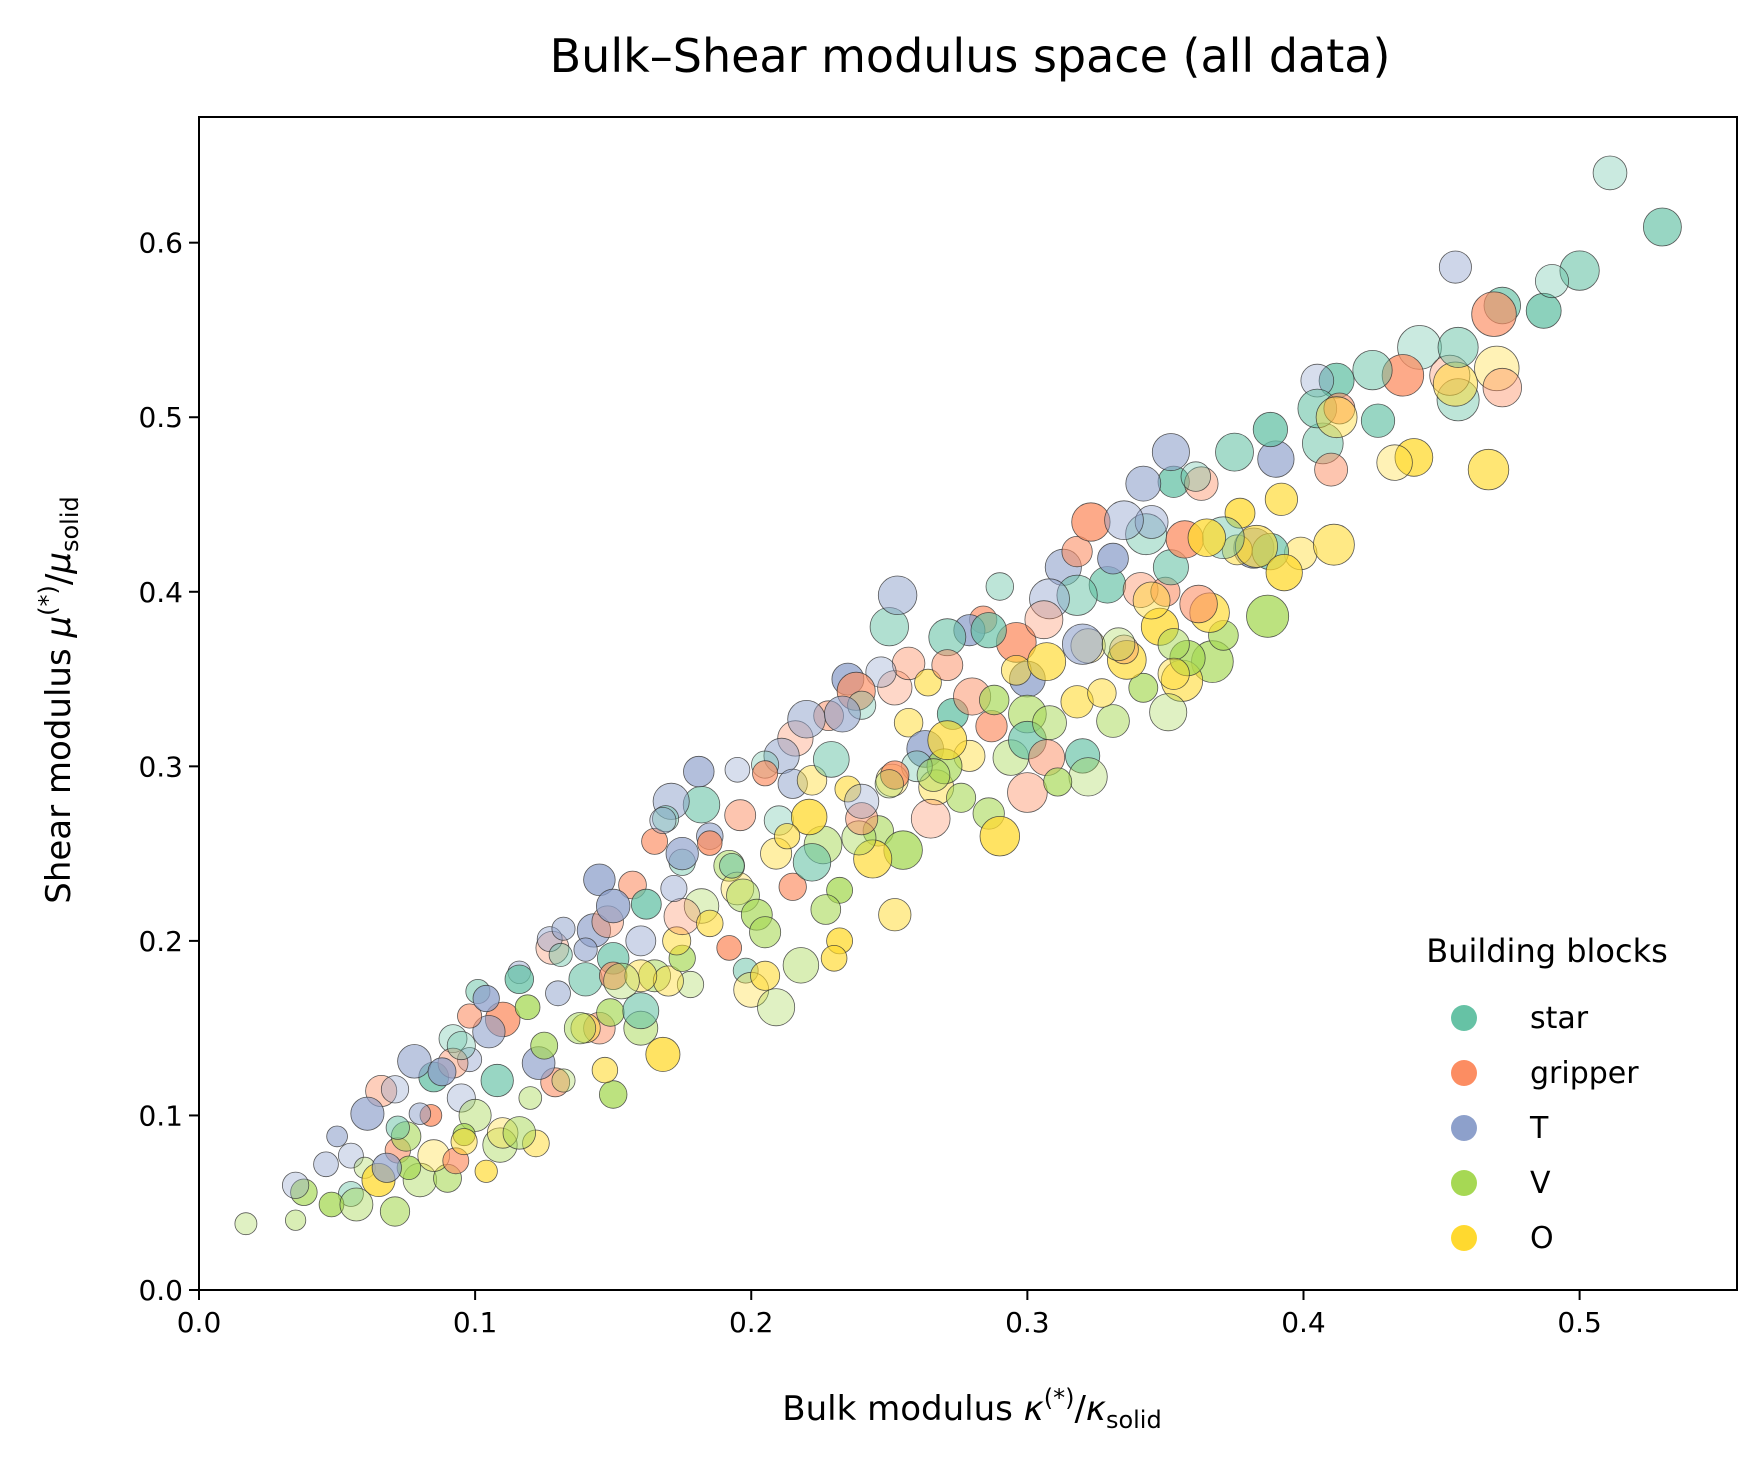 The height and width of the screenshot is (1458, 1761). What do you see at coordinates (160, 243) in the screenshot?
I see `y-tick-label: 0.6` at bounding box center [160, 243].